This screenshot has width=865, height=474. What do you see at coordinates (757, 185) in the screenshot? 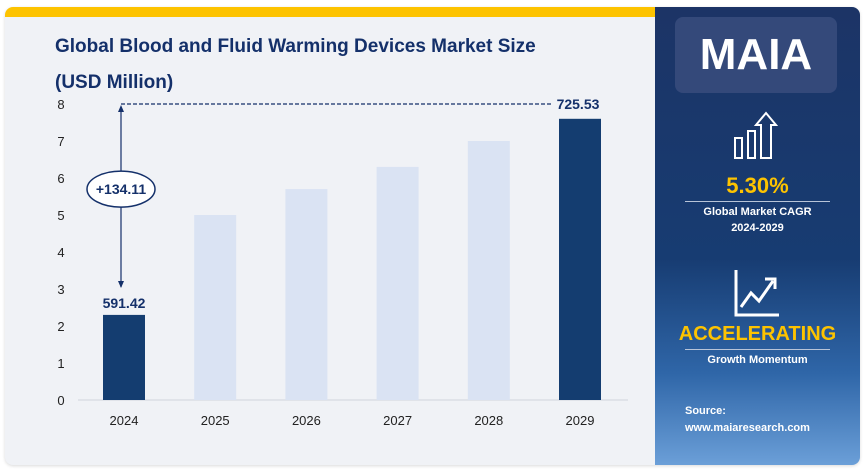
I see `cagr-value: 5.30%` at bounding box center [757, 185].